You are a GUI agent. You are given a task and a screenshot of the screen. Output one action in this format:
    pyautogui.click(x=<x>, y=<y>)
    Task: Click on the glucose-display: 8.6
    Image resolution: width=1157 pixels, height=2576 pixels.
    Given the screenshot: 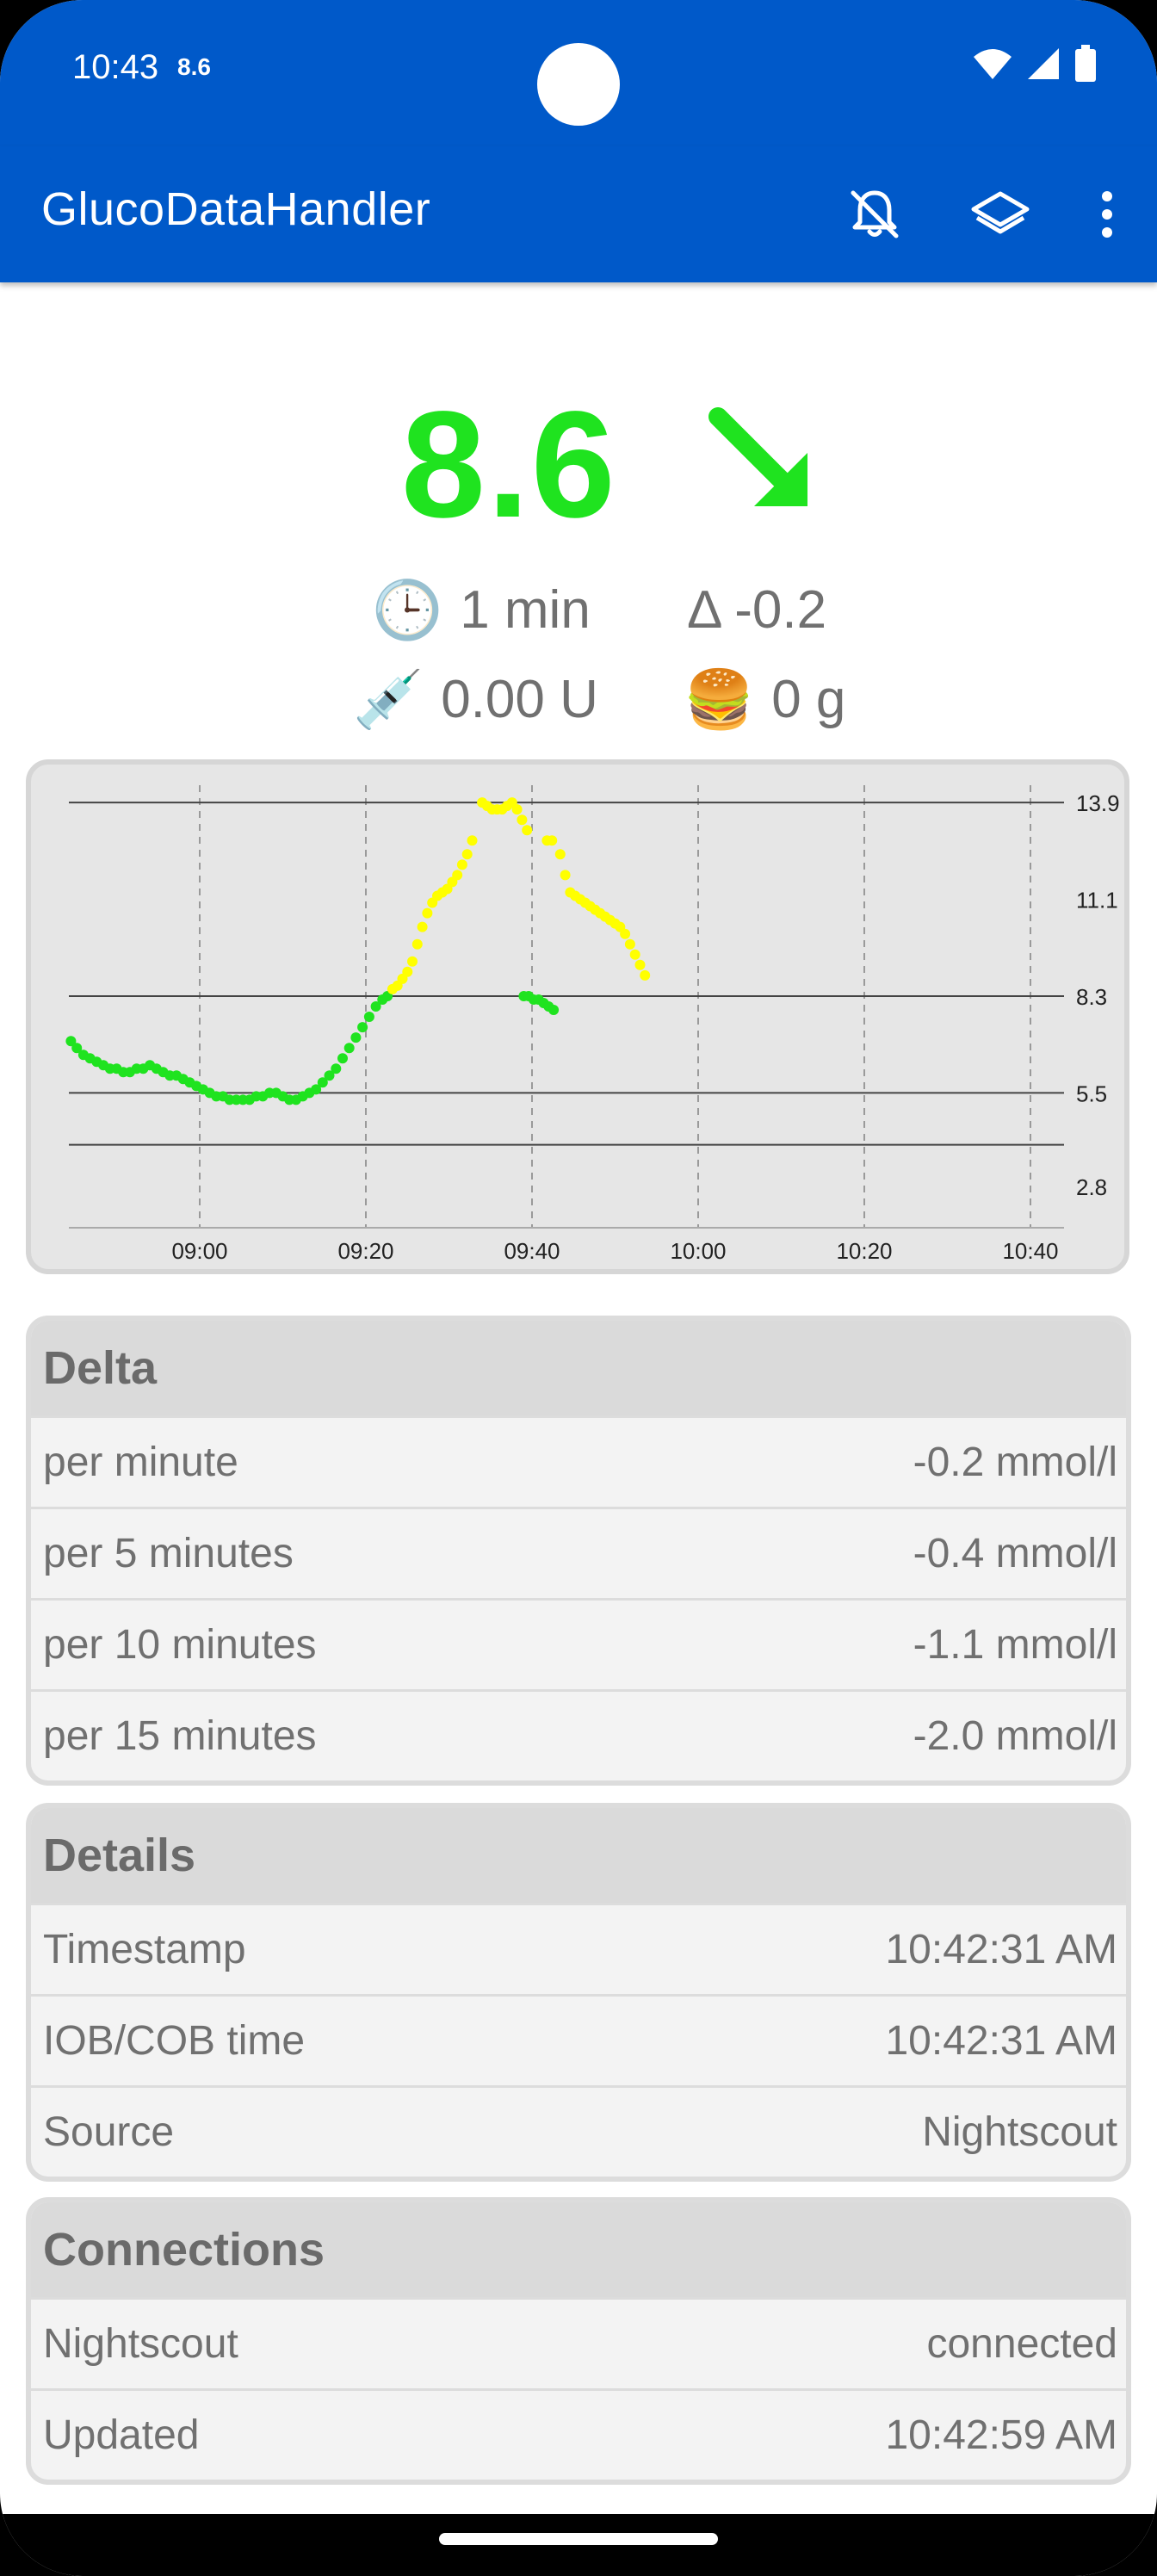 What is the action you would take?
    pyautogui.click(x=579, y=465)
    